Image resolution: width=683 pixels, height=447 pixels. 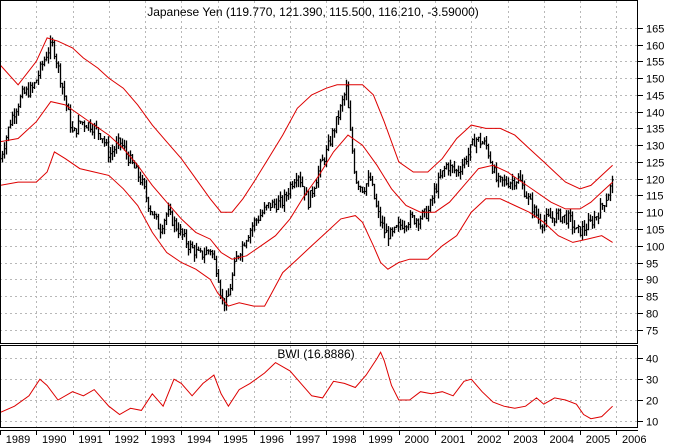 I want to click on y-tick-label: 150, so click(x=655, y=80).